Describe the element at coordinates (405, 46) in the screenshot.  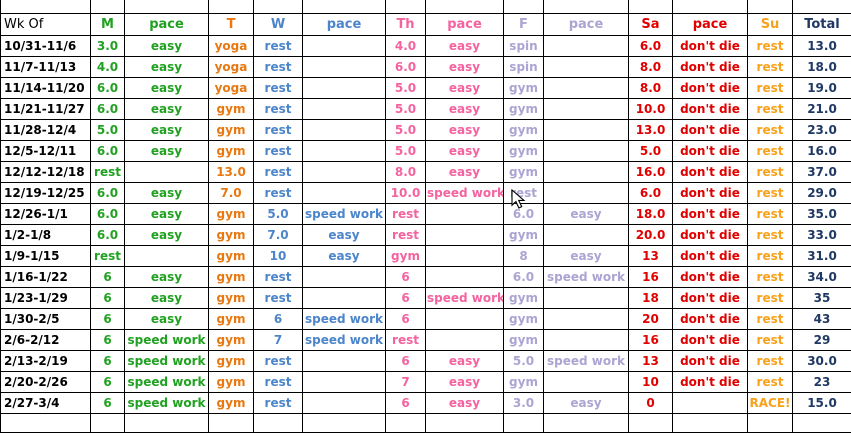
I see `cell: 4.0` at that location.